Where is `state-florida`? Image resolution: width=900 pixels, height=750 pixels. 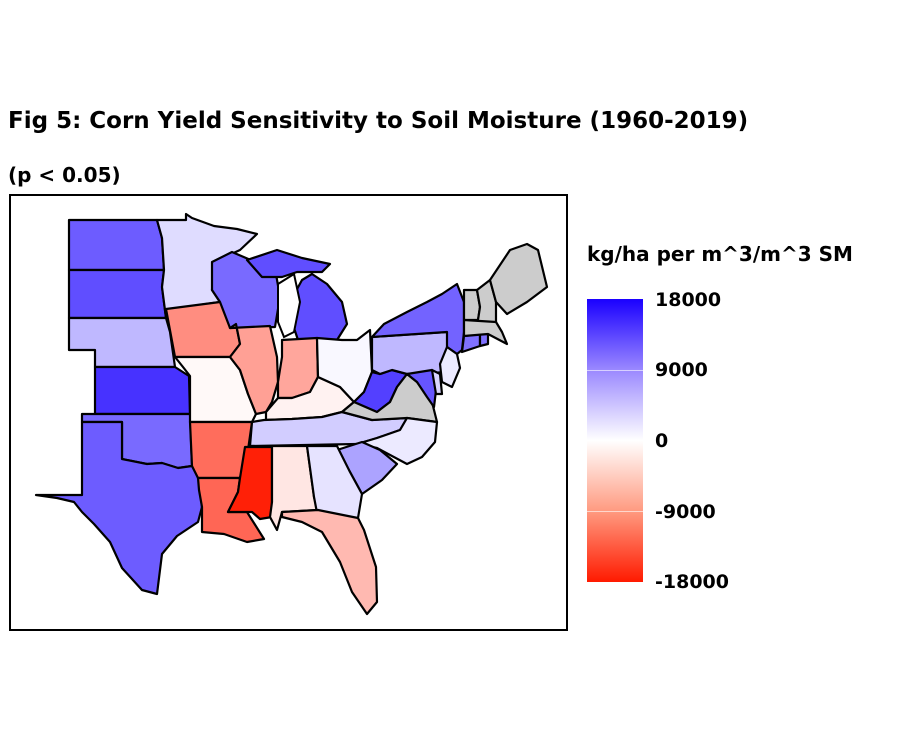
state-florida is located at coordinates (329, 562).